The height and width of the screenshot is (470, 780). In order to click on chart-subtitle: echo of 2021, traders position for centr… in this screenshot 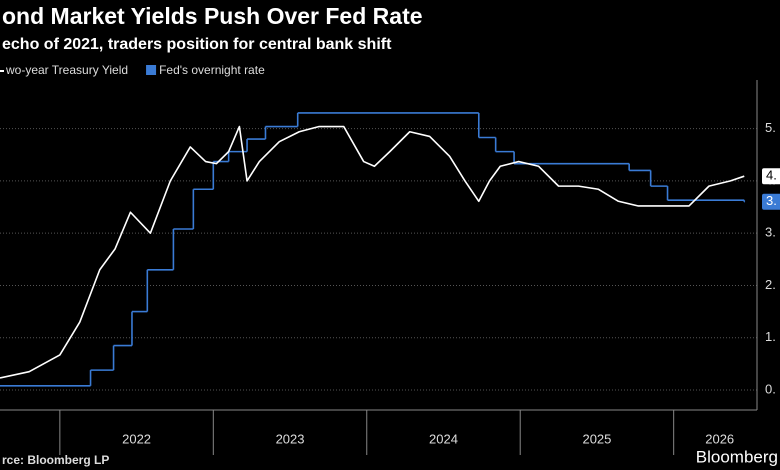, I will do `click(197, 44)`.